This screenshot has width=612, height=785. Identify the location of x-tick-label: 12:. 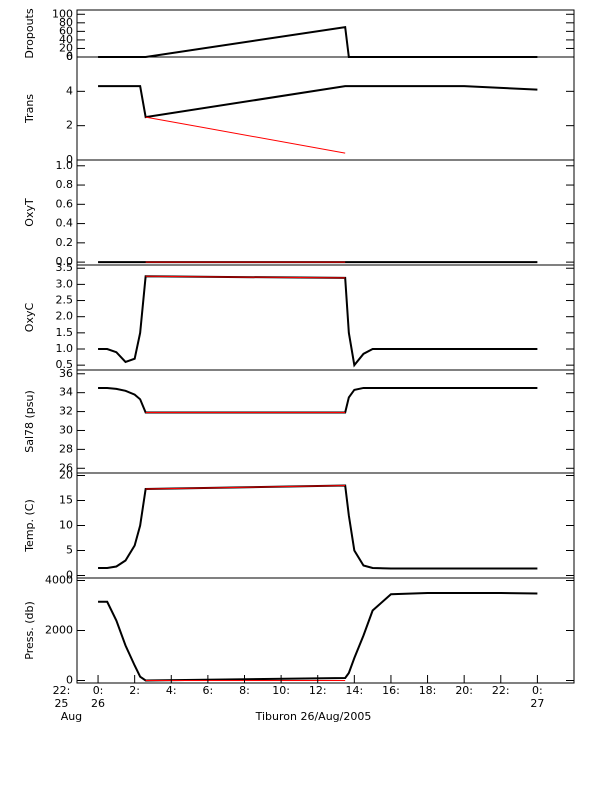
(318, 690).